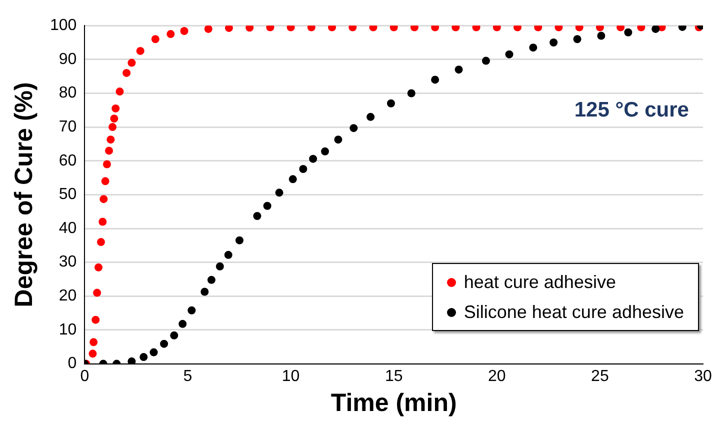 The width and height of the screenshot is (723, 427). I want to click on x-tick-label: 10, so click(291, 376).